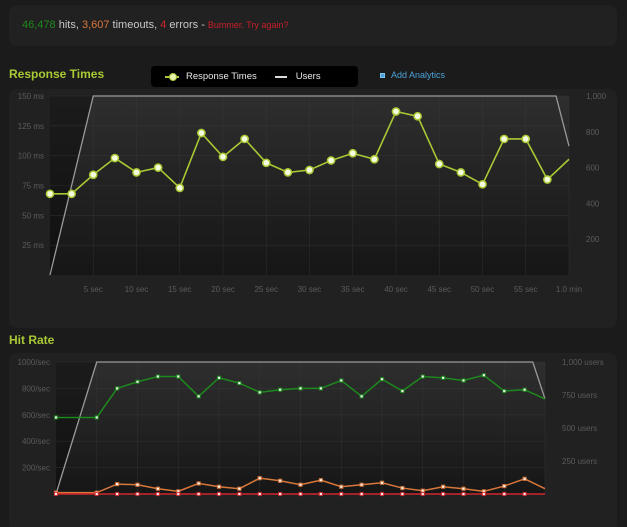  Describe the element at coordinates (57, 74) in the screenshot. I see `response-times-title: Response Times` at that location.